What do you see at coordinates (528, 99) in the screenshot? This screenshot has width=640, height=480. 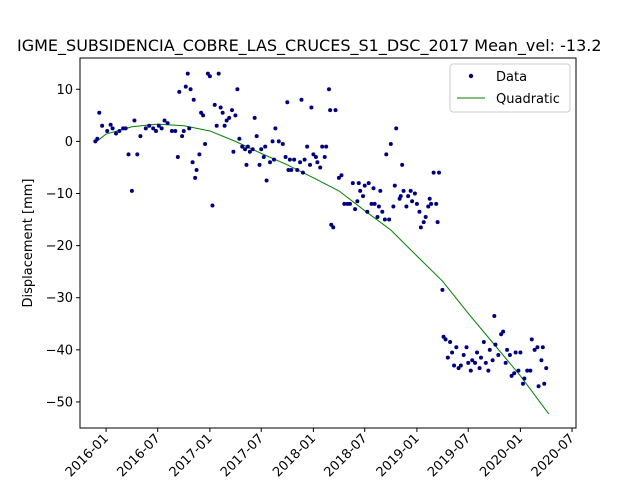 I see `legend-label-quadratic: Quadratic` at bounding box center [528, 99].